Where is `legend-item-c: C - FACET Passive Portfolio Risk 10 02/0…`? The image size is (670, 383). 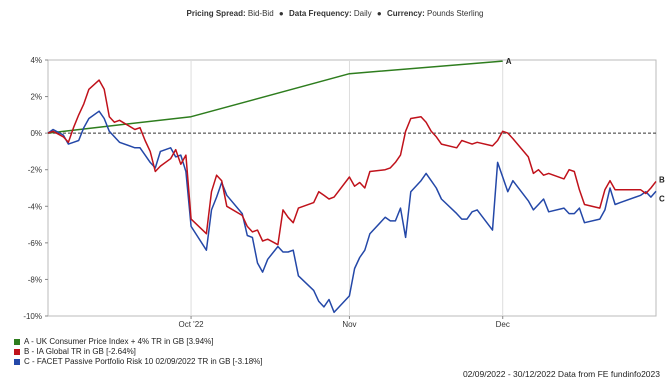
legend-item-c: C - FACET Passive Portfolio Risk 10 02/0… is located at coordinates (138, 362).